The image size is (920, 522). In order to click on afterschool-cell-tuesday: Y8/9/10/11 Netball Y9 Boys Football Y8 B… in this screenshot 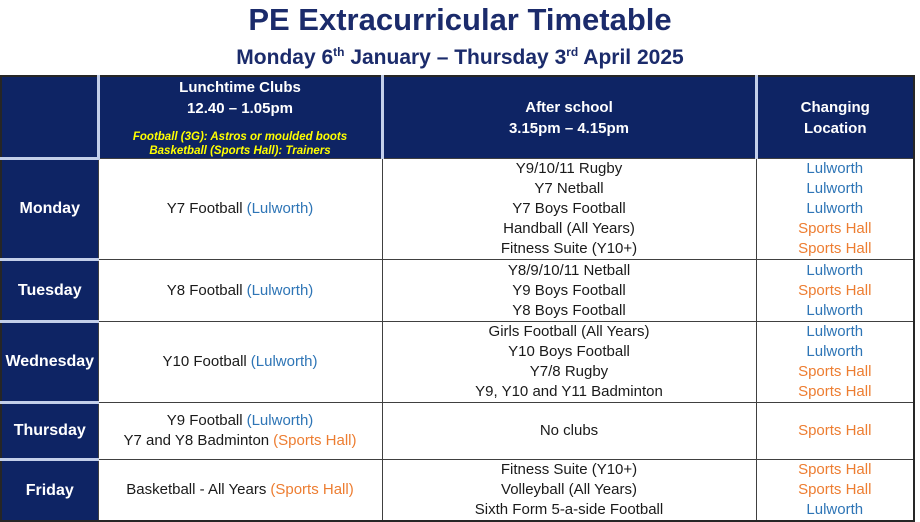, I will do `click(569, 290)`.